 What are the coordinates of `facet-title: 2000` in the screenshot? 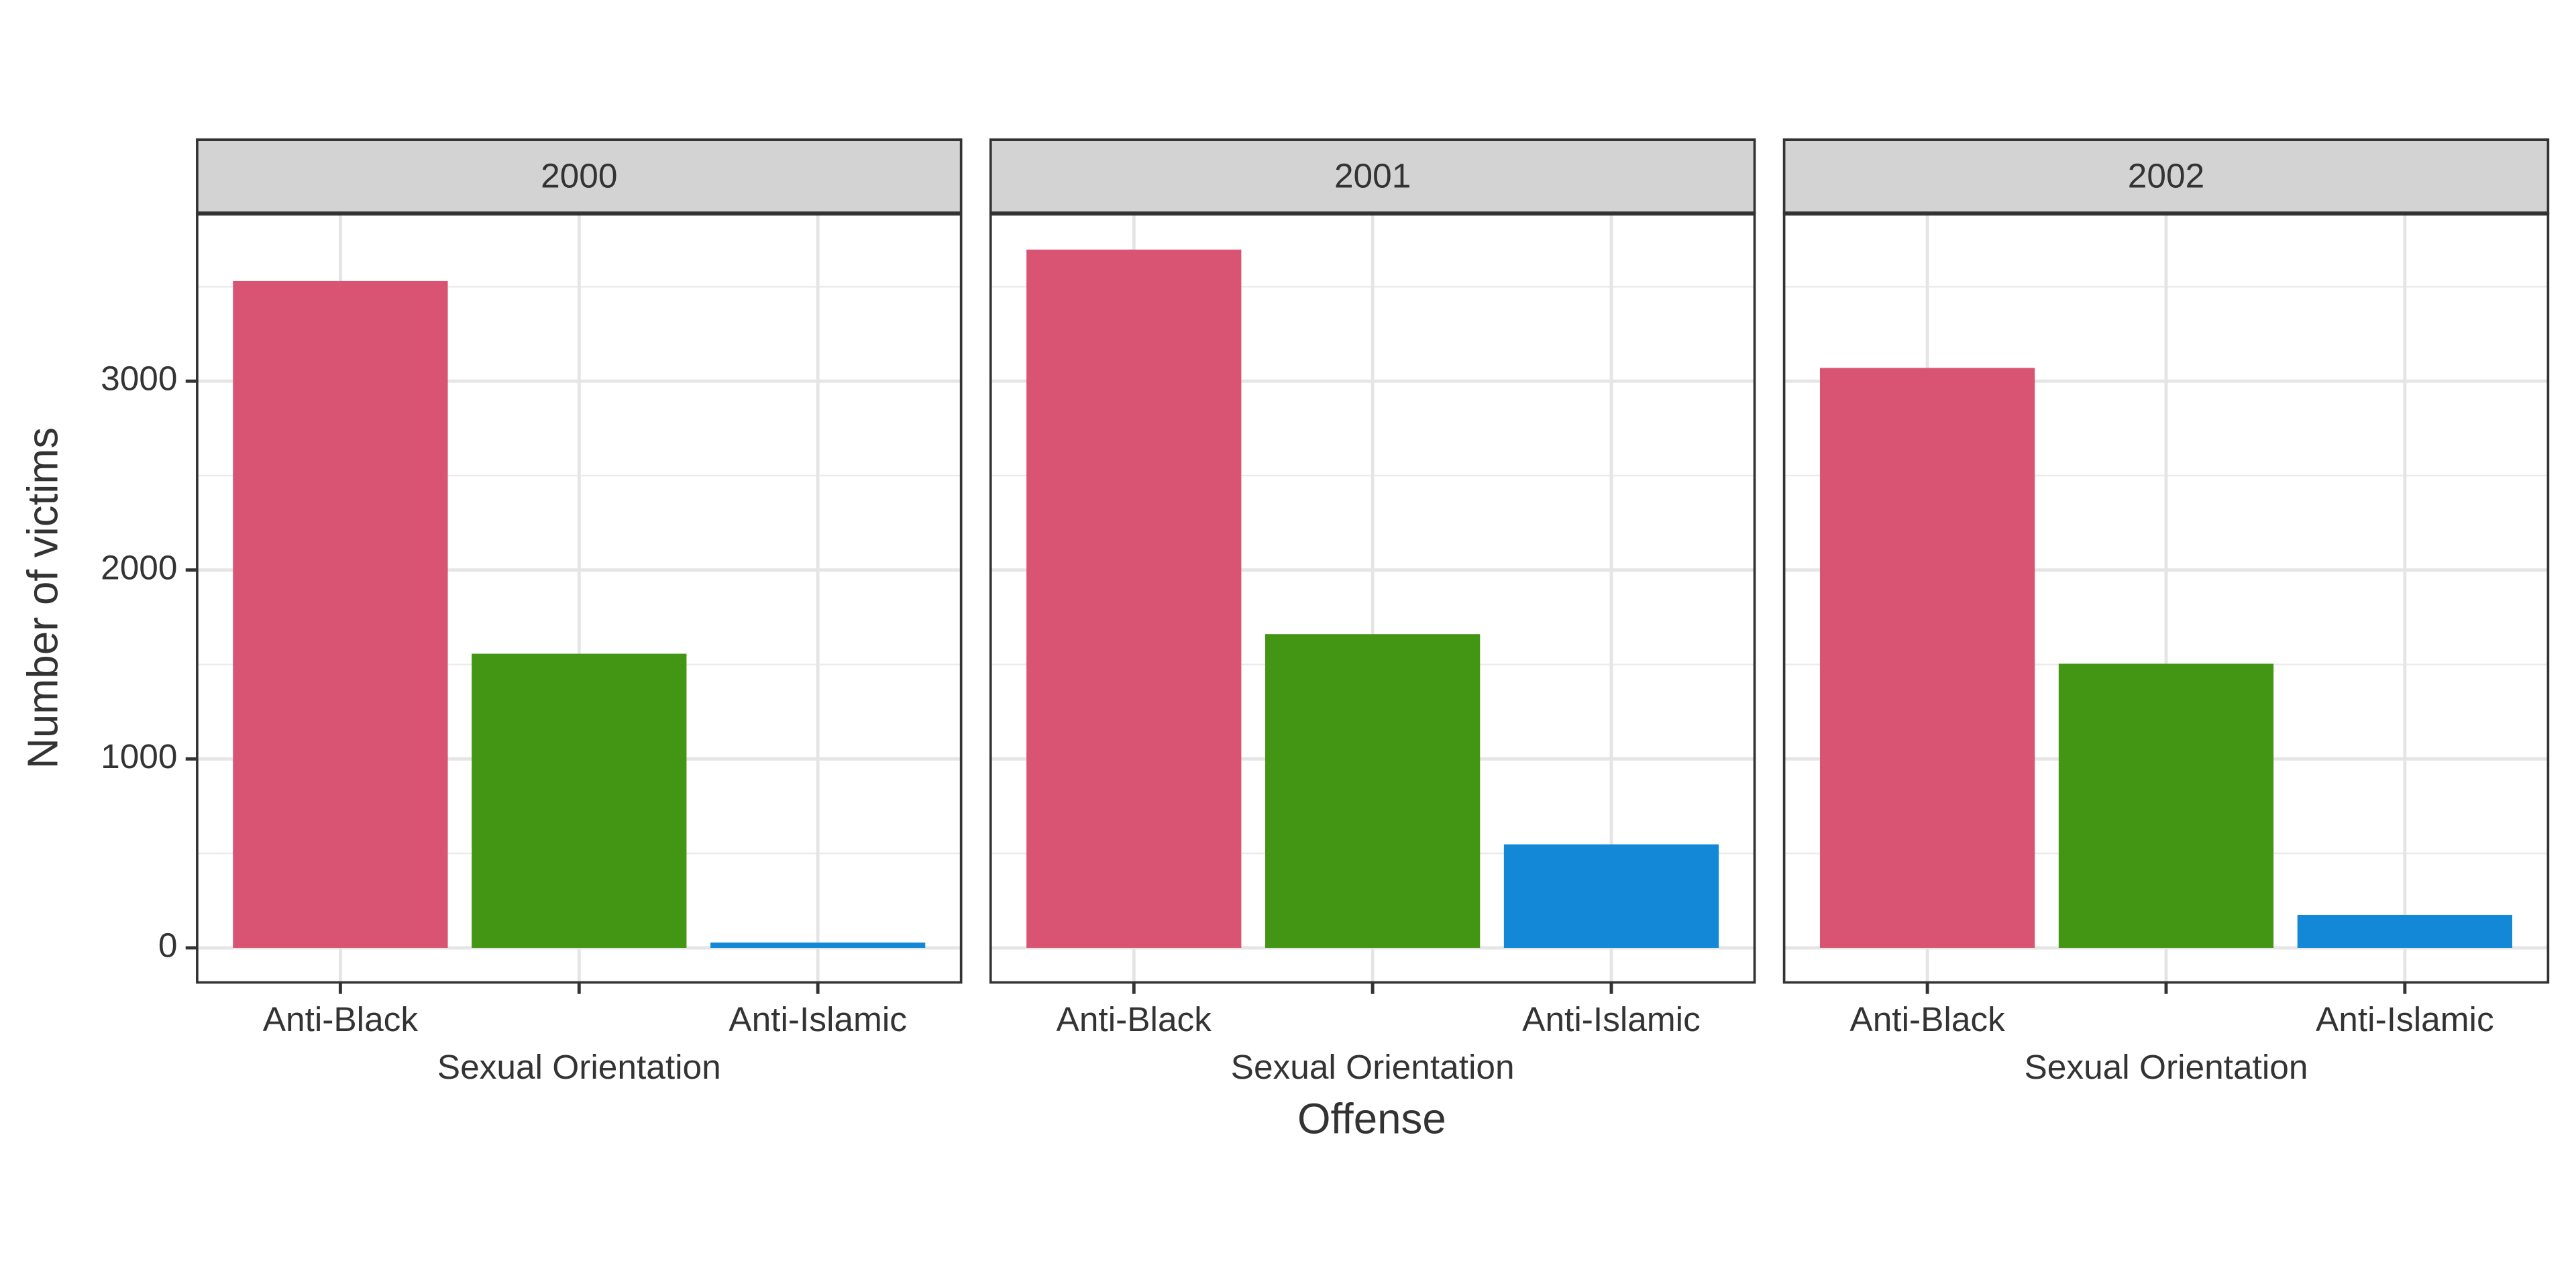 It's located at (579, 175).